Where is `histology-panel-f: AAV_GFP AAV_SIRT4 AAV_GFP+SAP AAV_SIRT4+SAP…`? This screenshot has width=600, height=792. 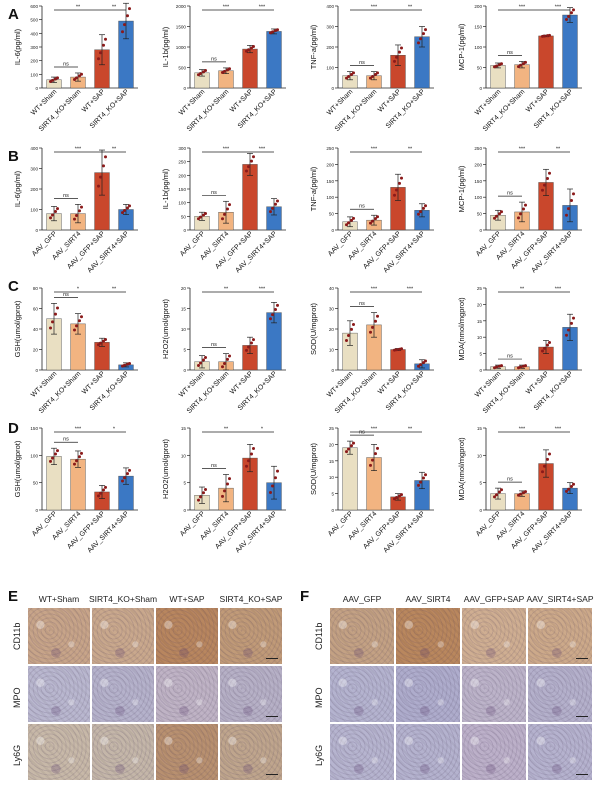 histology-panel-f: AAV_GFP AAV_SIRT4 AAV_GFP+SAP AAV_SIRT4+SAP… is located at coordinates (452, 691).